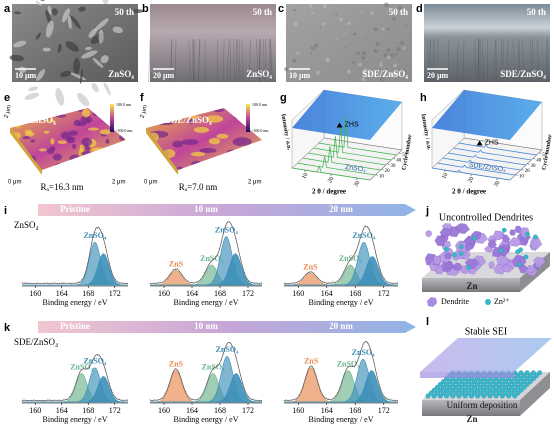  I want to click on peak-label: ZHS, so click(352, 124).